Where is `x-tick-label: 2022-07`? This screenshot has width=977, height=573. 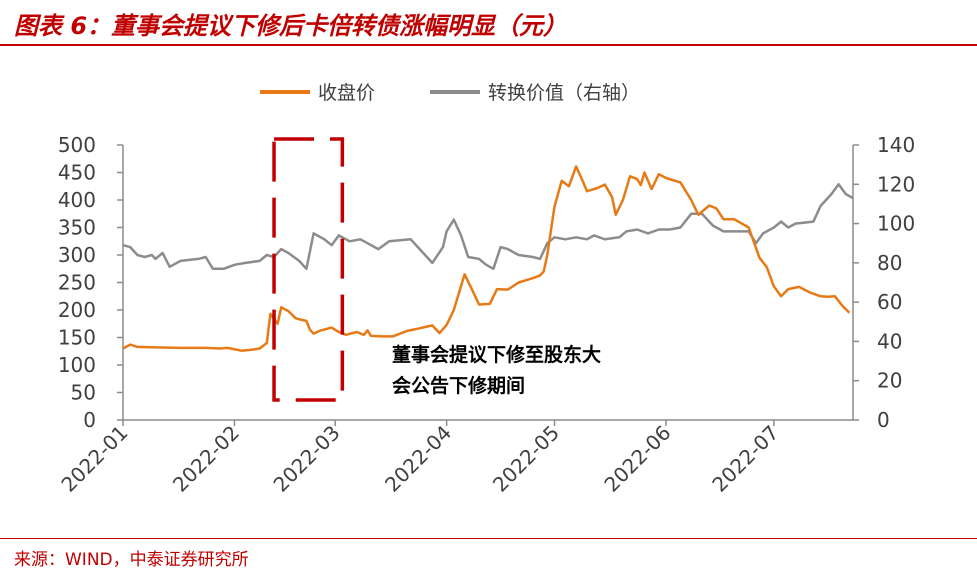
x-tick-label: 2022-07 is located at coordinates (745, 459).